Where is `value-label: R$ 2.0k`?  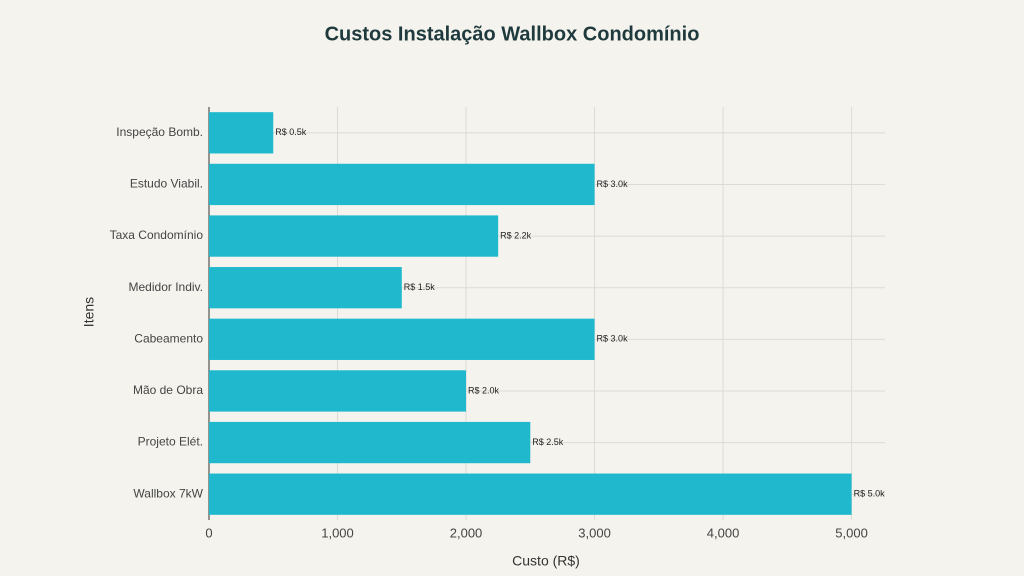
value-label: R$ 2.0k is located at coordinates (484, 390).